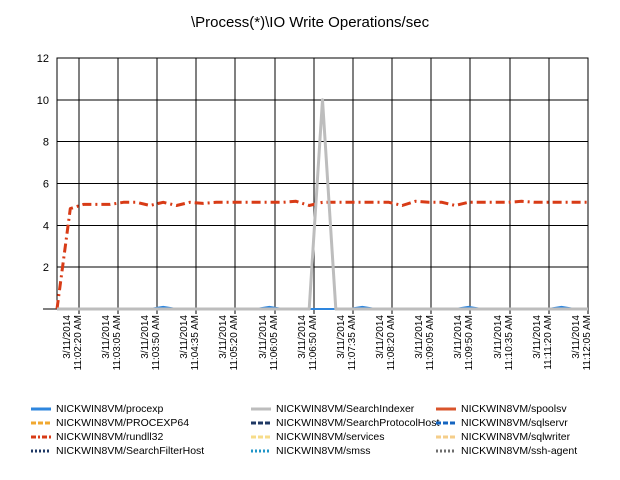 This screenshot has height=480, width=620. I want to click on legend-label: NICKWIN8VM/PROCEXP64, so click(123, 423).